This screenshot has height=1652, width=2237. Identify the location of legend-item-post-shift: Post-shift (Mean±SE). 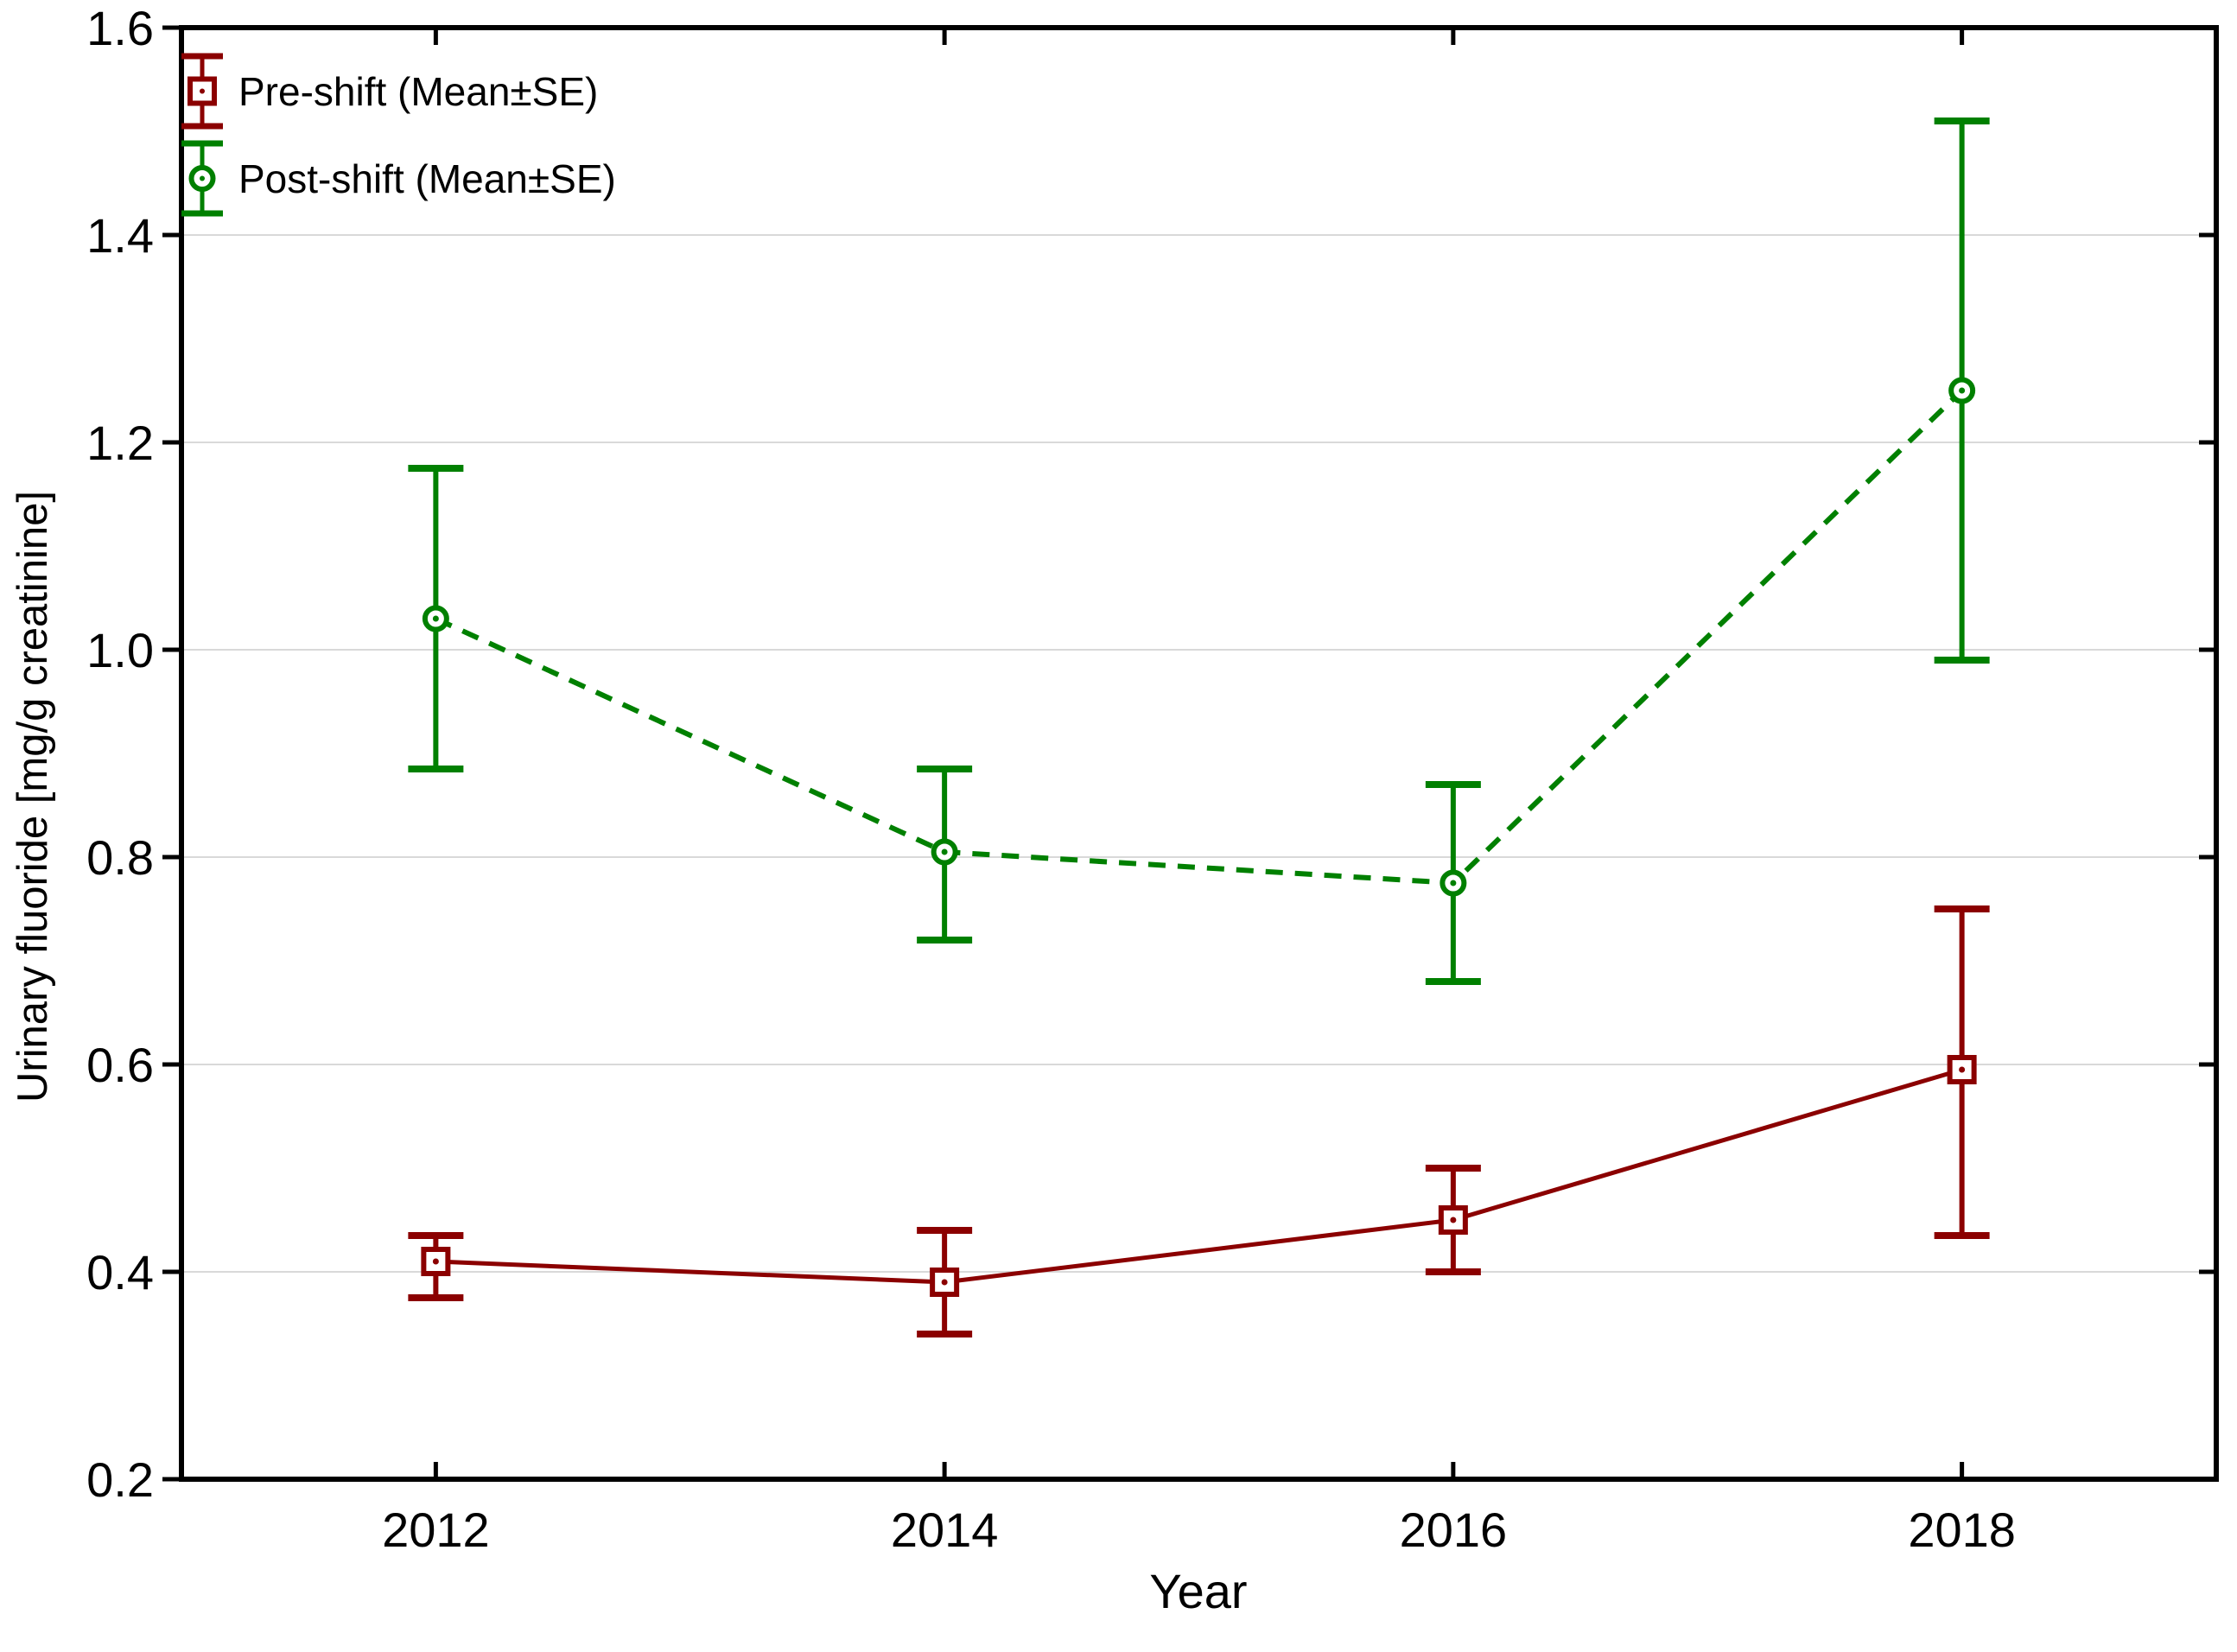
(397, 178).